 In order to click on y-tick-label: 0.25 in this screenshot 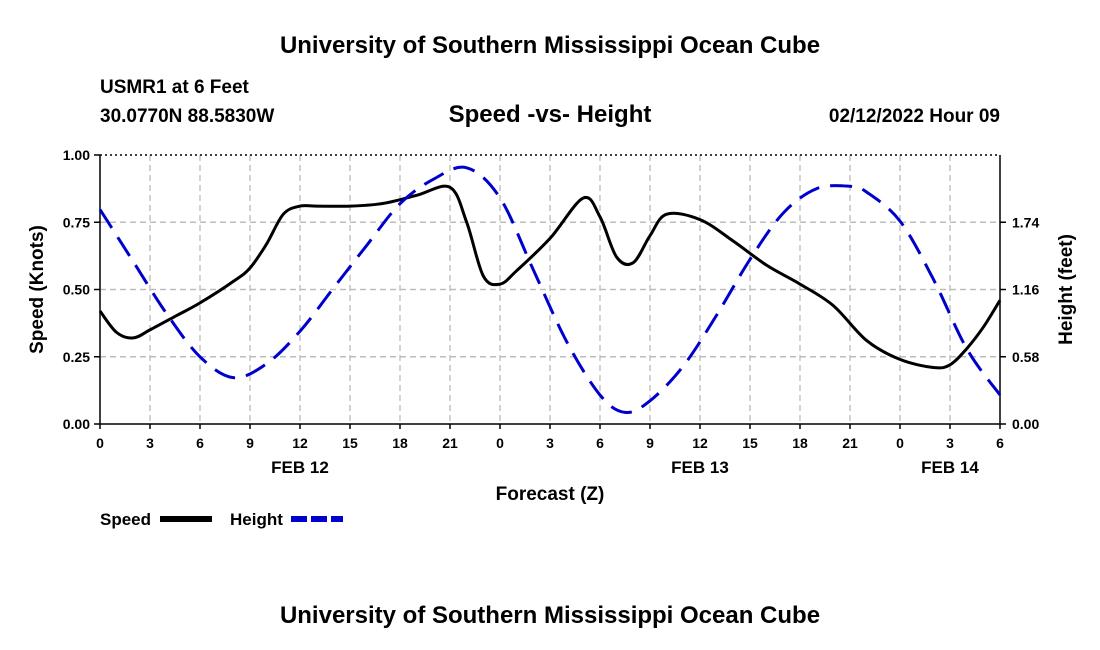, I will do `click(76, 357)`.